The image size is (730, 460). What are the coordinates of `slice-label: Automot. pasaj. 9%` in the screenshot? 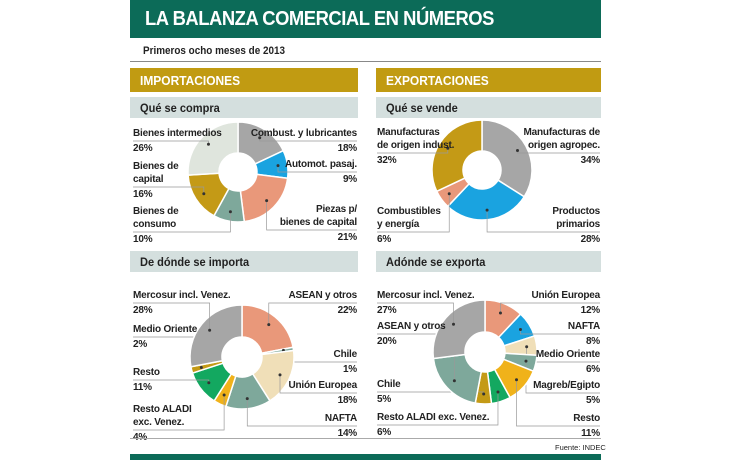 It's located at (321, 172).